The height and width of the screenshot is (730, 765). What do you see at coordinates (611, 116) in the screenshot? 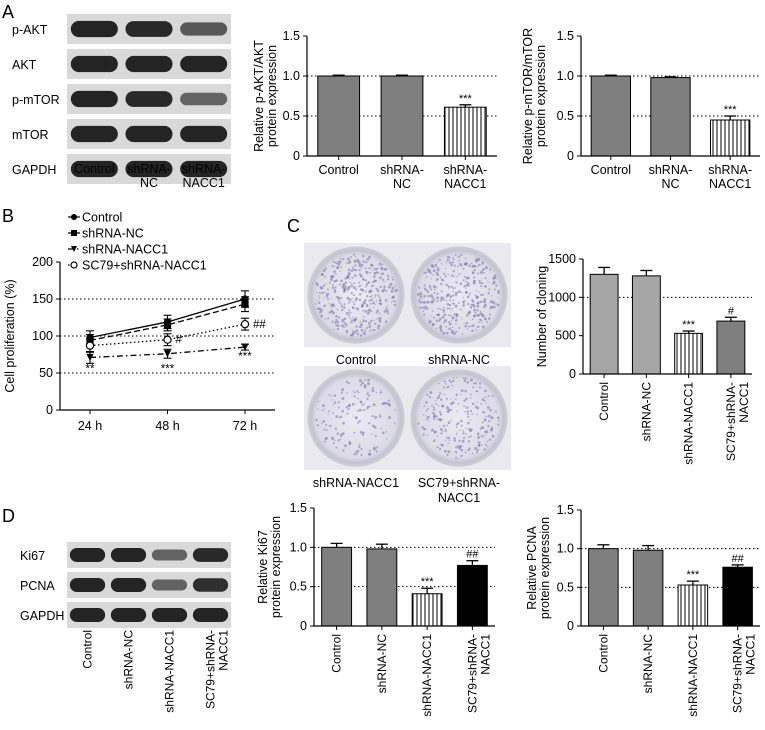
I see `bar` at bounding box center [611, 116].